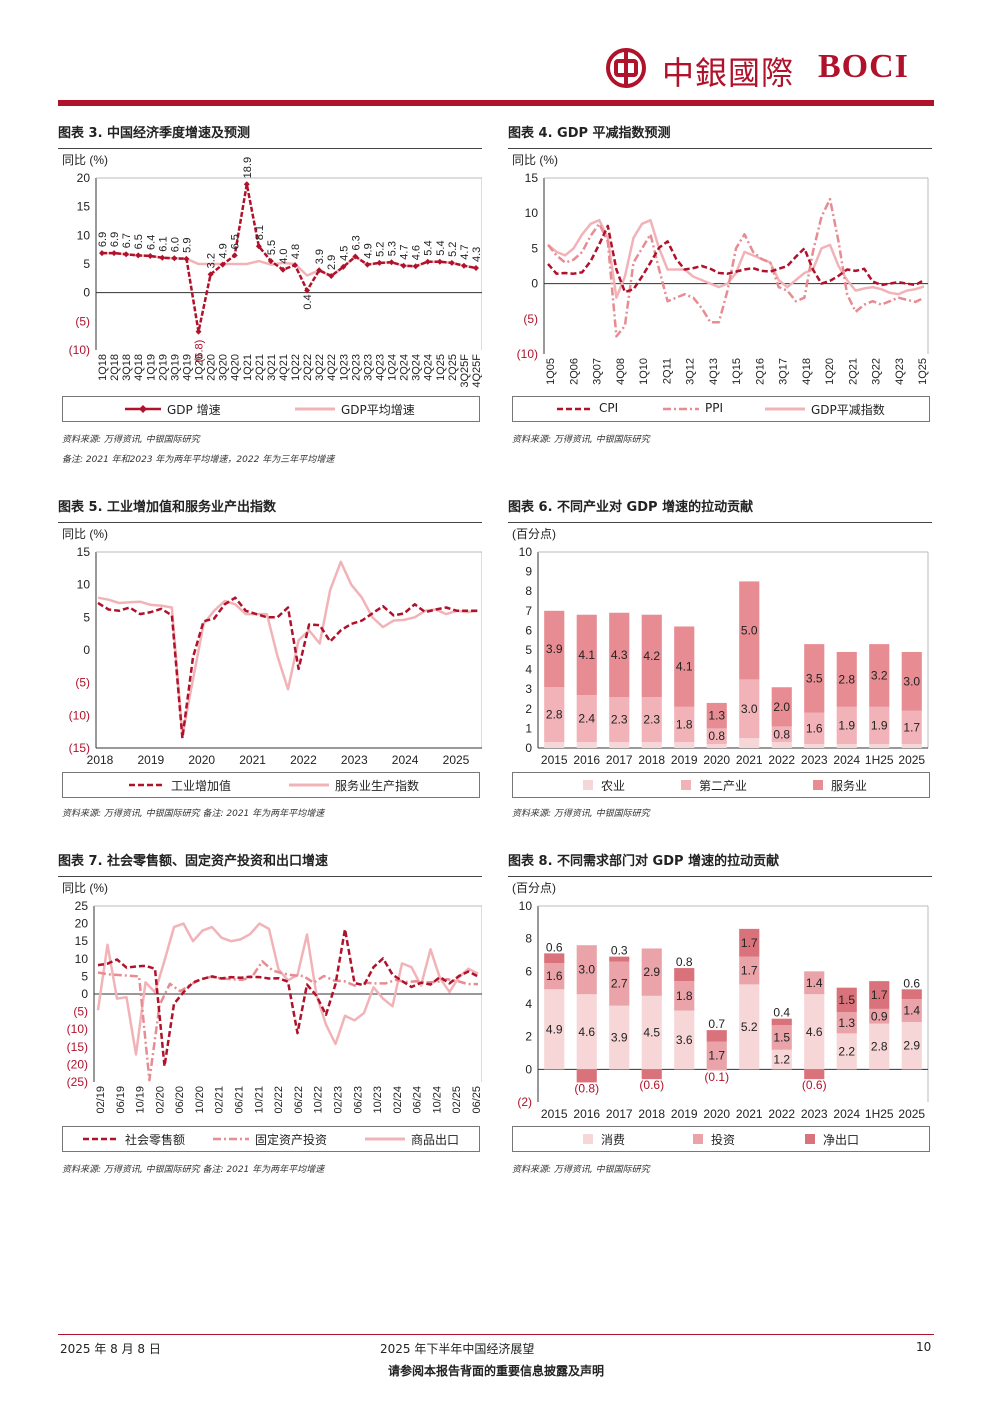 The width and height of the screenshot is (992, 1403). What do you see at coordinates (77, 1064) in the screenshot?
I see `y-tick-label: (20)` at bounding box center [77, 1064].